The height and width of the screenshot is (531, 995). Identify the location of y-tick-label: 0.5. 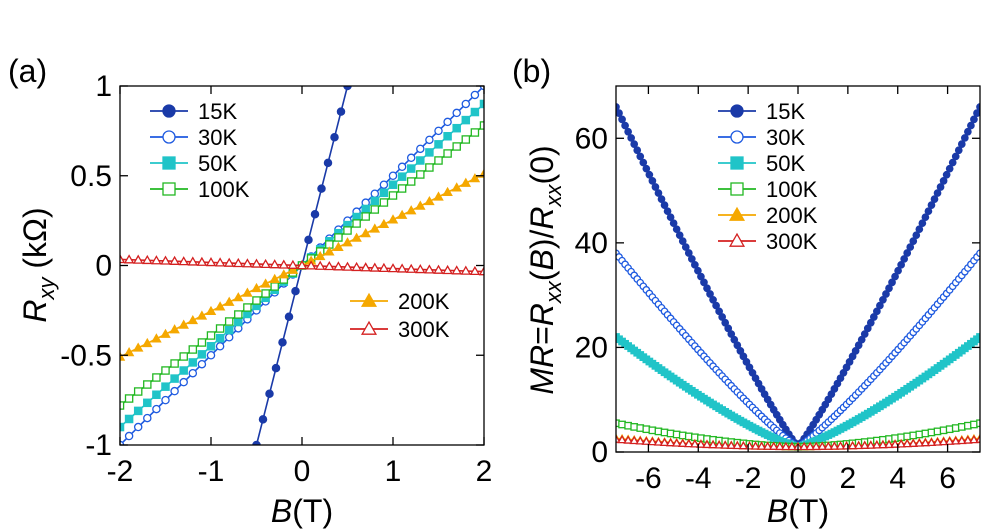
(91, 176).